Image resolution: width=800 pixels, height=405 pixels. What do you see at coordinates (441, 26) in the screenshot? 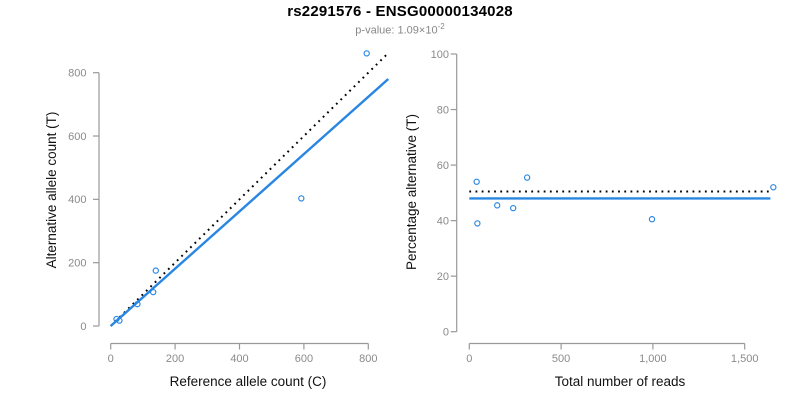
I see `subtitle-exponent: -2` at bounding box center [441, 26].